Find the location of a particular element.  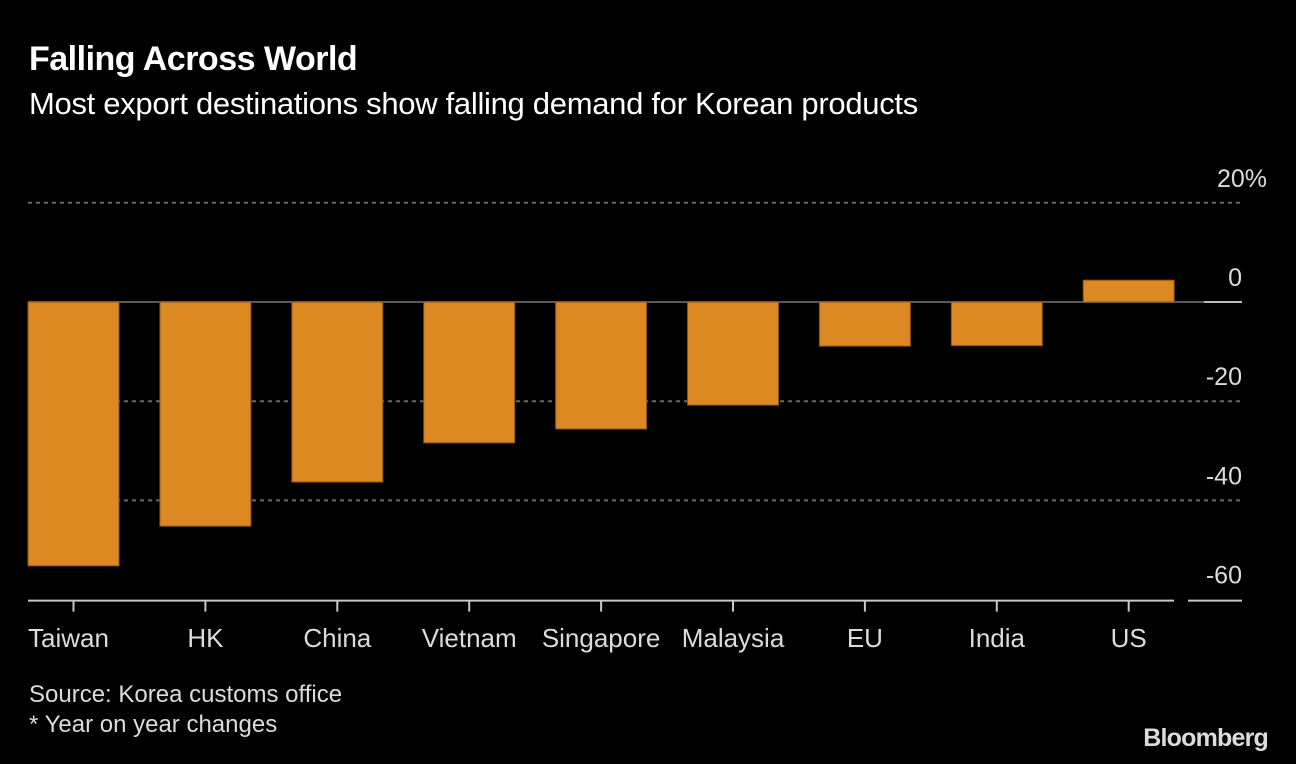

bar-singapore is located at coordinates (601, 365).